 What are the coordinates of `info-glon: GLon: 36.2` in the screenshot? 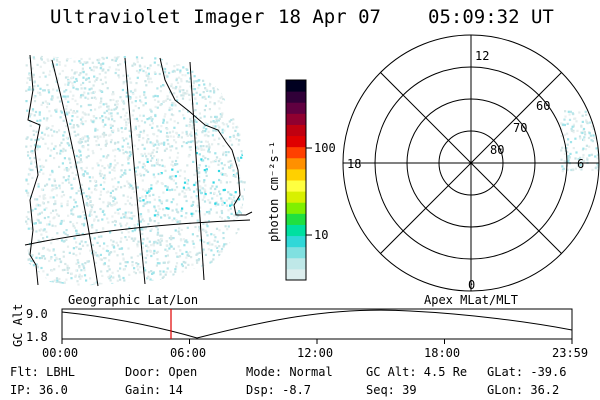 It's located at (523, 390).